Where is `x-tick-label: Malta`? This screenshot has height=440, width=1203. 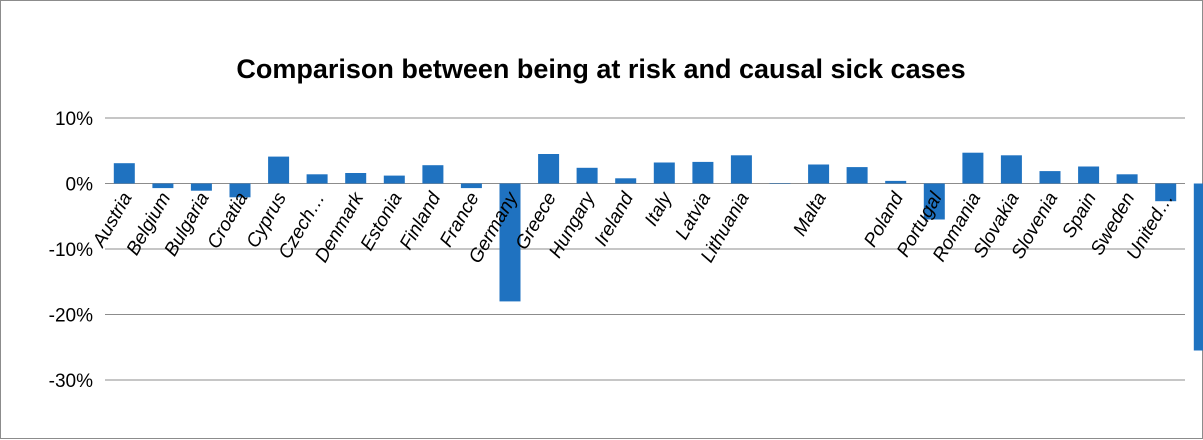
x-tick-label: Malta is located at coordinates (810, 214).